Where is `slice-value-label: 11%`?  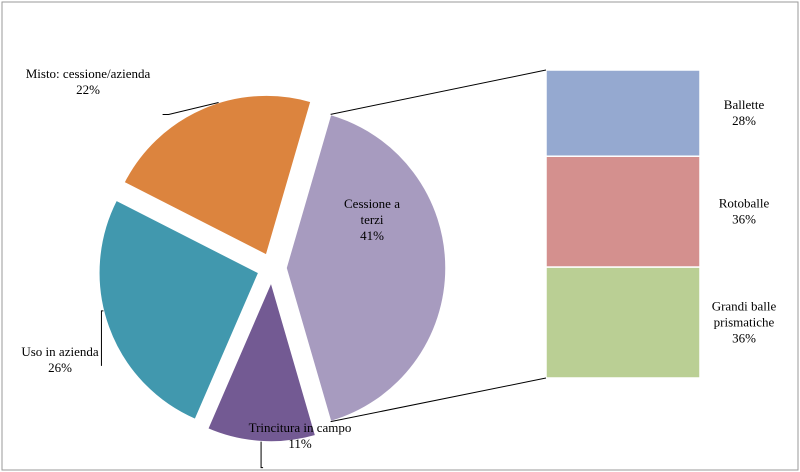 slice-value-label: 11% is located at coordinates (300, 443).